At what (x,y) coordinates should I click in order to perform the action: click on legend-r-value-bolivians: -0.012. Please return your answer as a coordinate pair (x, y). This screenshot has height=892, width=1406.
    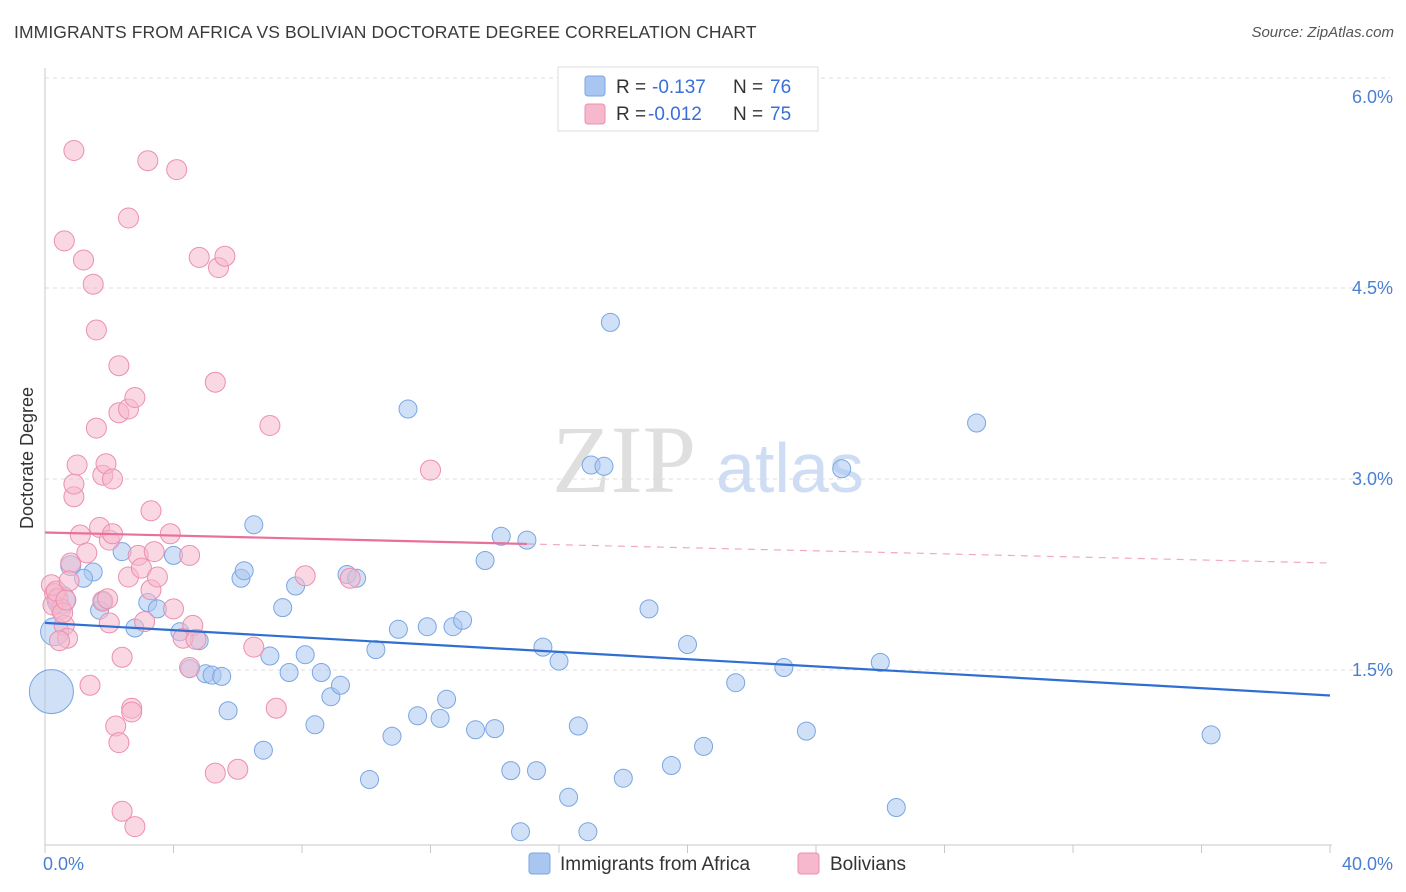
    Looking at the image, I should click on (675, 114).